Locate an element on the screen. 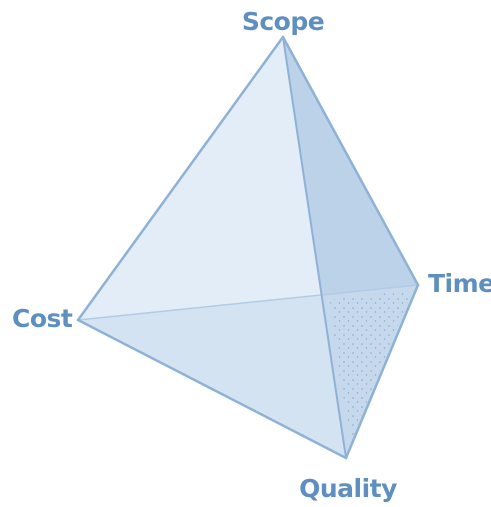 This screenshot has height=507, width=491. edge-cost-time is located at coordinates (248, 302).